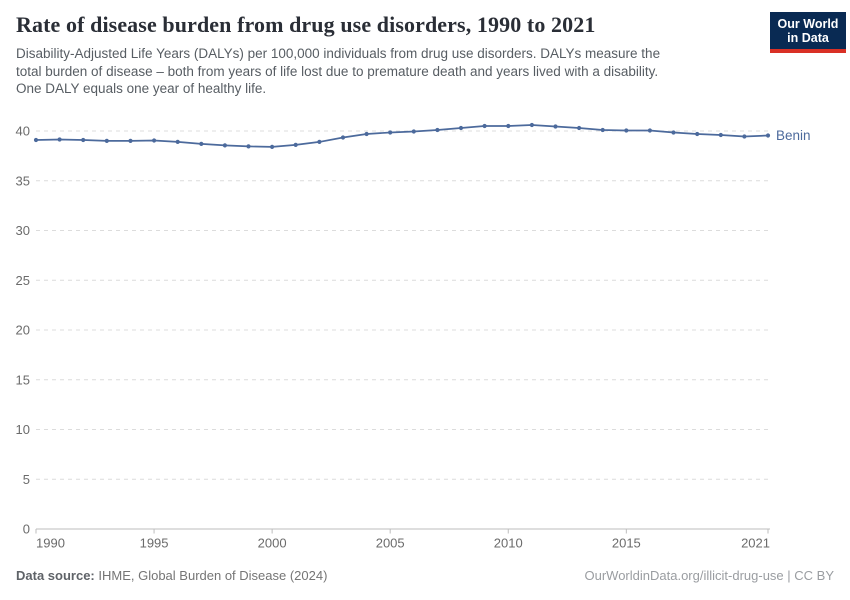  What do you see at coordinates (23, 379) in the screenshot?
I see `y-tick-label: 15` at bounding box center [23, 379].